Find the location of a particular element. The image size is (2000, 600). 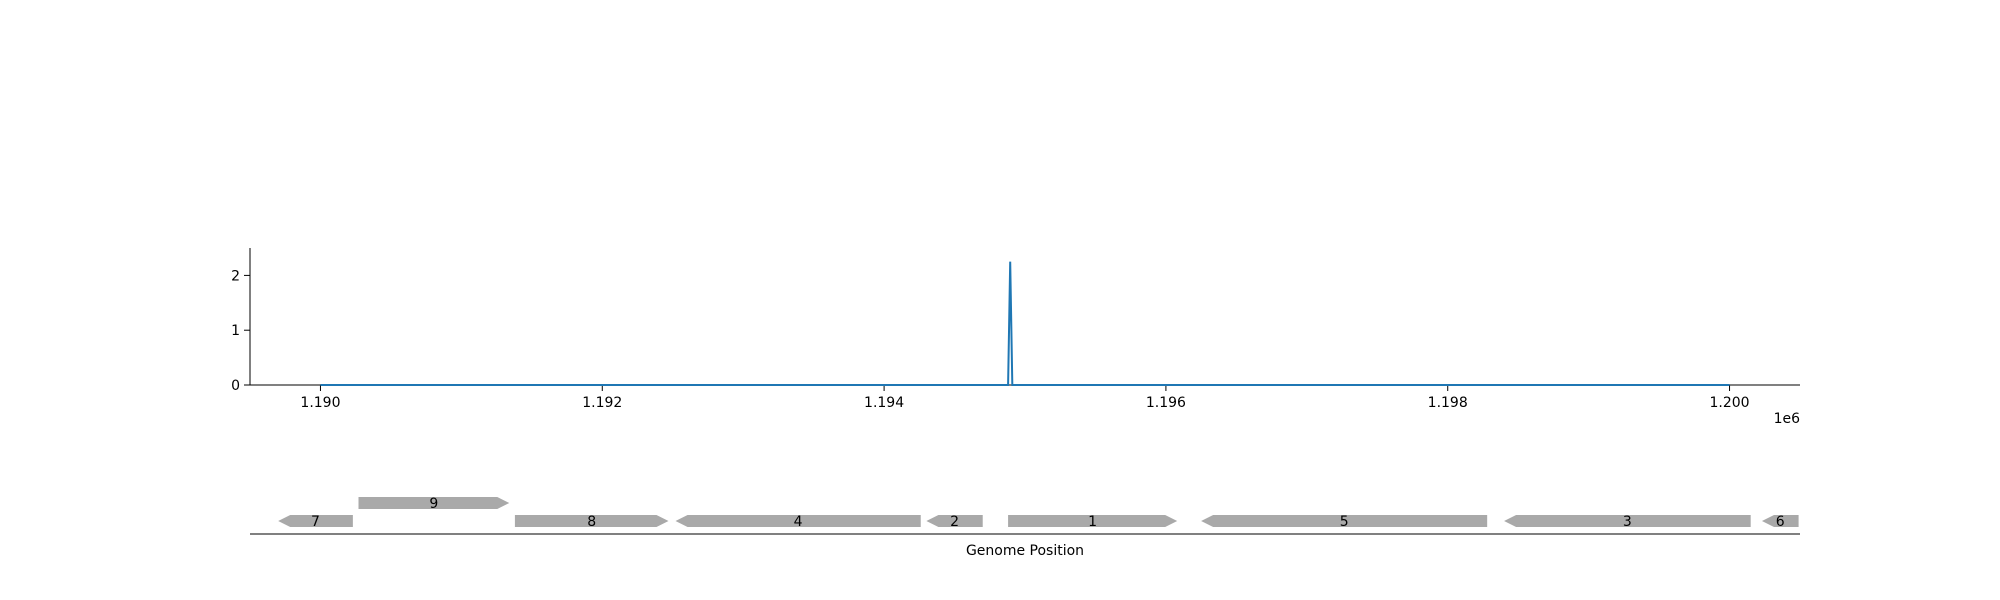

gene-label: 6 is located at coordinates (1780, 522).